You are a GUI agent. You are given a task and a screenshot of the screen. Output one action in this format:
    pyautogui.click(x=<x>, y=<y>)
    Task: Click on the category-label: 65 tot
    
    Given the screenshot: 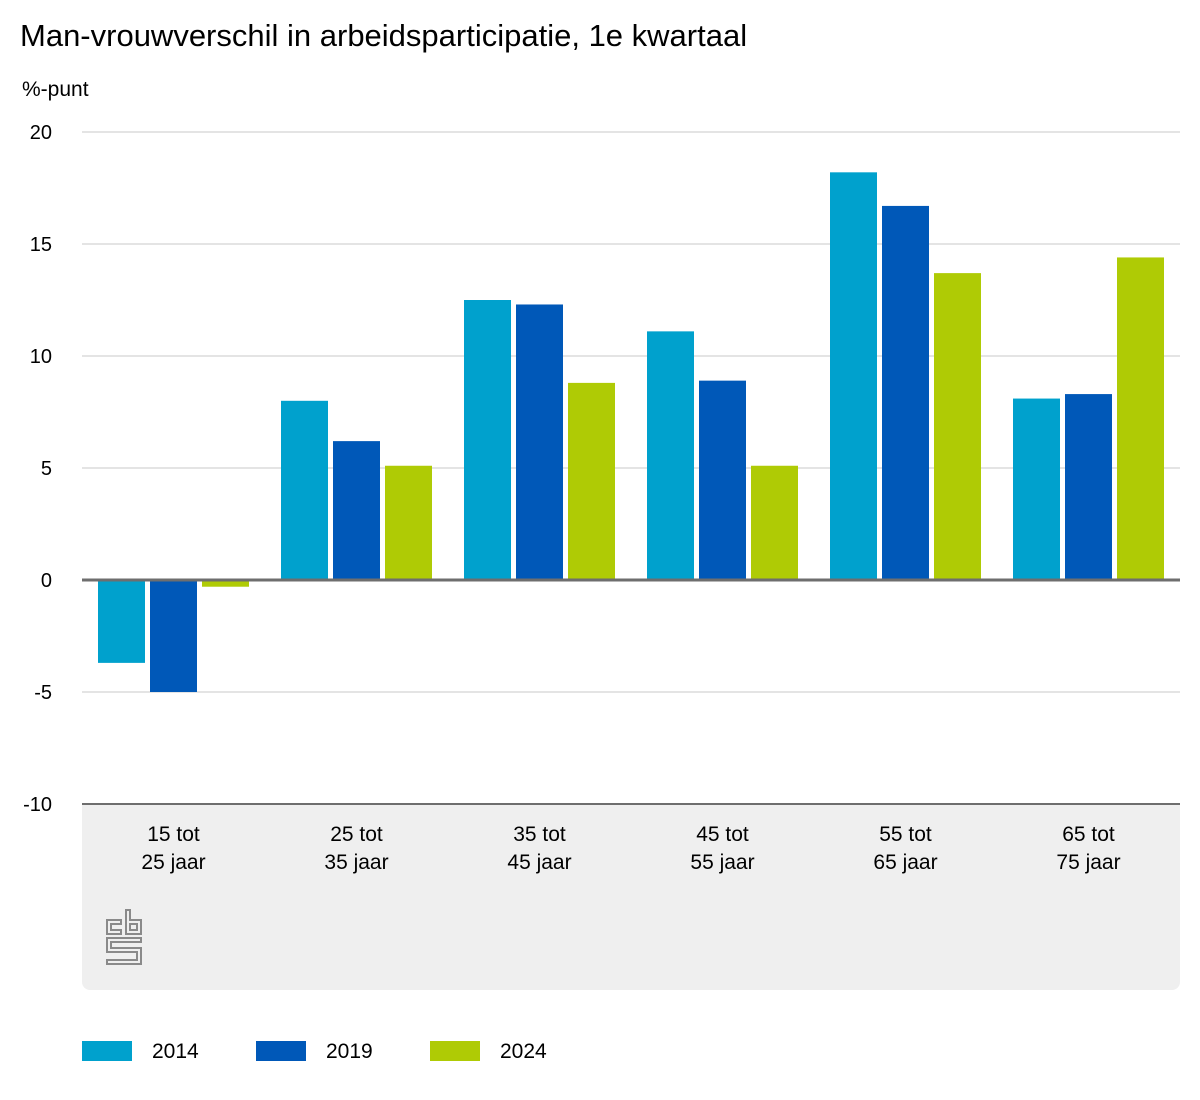 What is the action you would take?
    pyautogui.click(x=1088, y=834)
    